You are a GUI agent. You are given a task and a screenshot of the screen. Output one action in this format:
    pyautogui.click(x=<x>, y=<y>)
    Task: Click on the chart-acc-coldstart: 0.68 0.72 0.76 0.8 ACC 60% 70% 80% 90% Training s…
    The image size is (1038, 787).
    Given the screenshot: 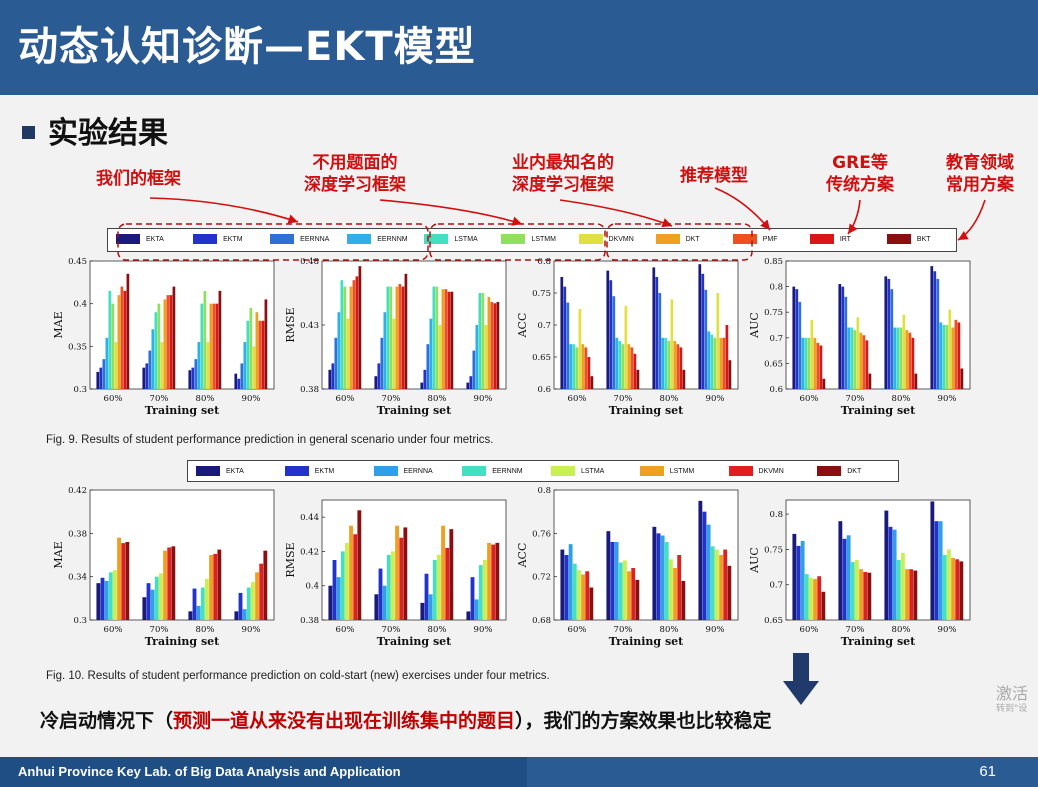 What is the action you would take?
    pyautogui.click(x=627, y=567)
    